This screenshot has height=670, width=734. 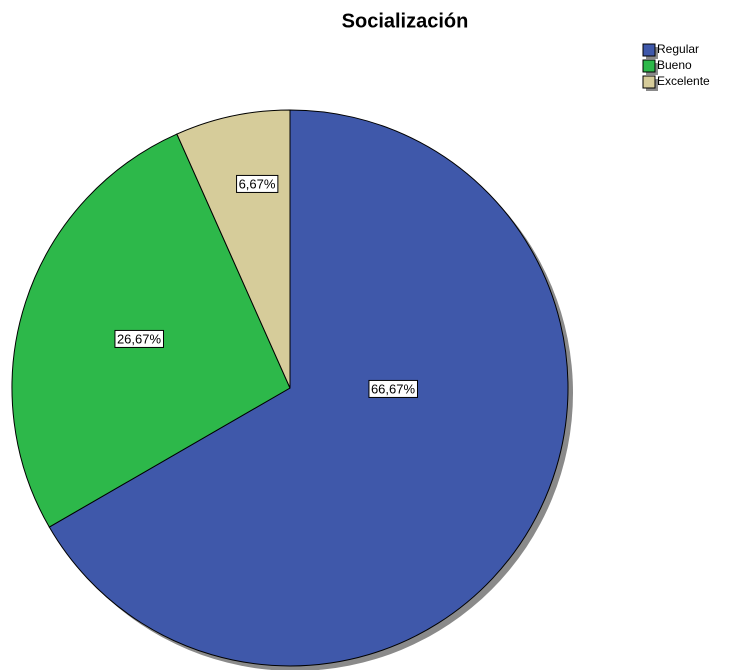 What do you see at coordinates (405, 21) in the screenshot?
I see `chart-title: Socialización` at bounding box center [405, 21].